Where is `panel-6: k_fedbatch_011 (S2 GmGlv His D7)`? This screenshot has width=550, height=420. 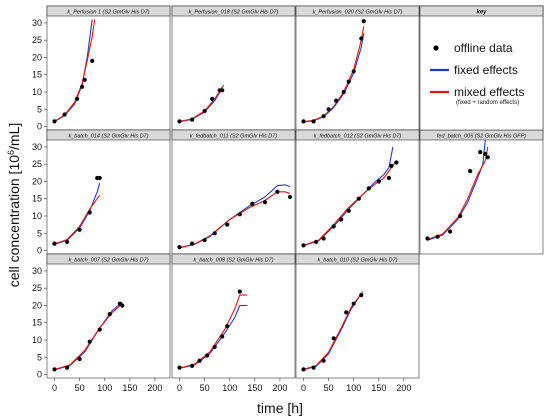 panel-6: k_fedbatch_011 (S2 GmGlv His D7) is located at coordinates (233, 192).